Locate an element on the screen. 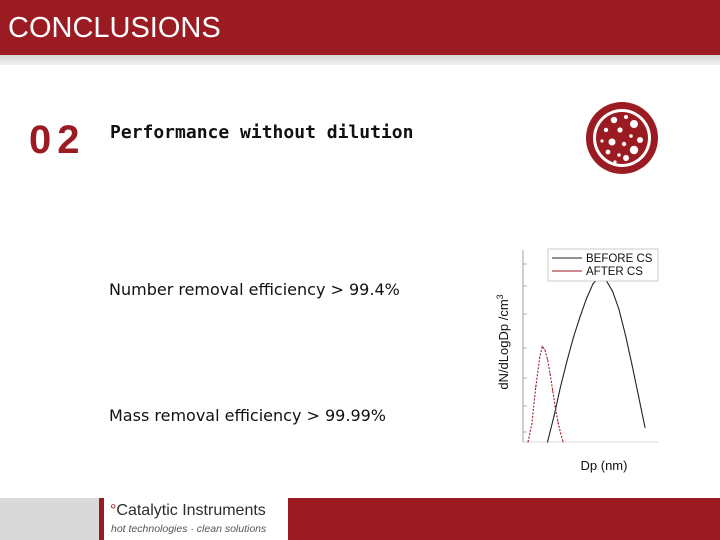 This screenshot has height=540, width=720. section-title: Performance without dilution is located at coordinates (262, 132).